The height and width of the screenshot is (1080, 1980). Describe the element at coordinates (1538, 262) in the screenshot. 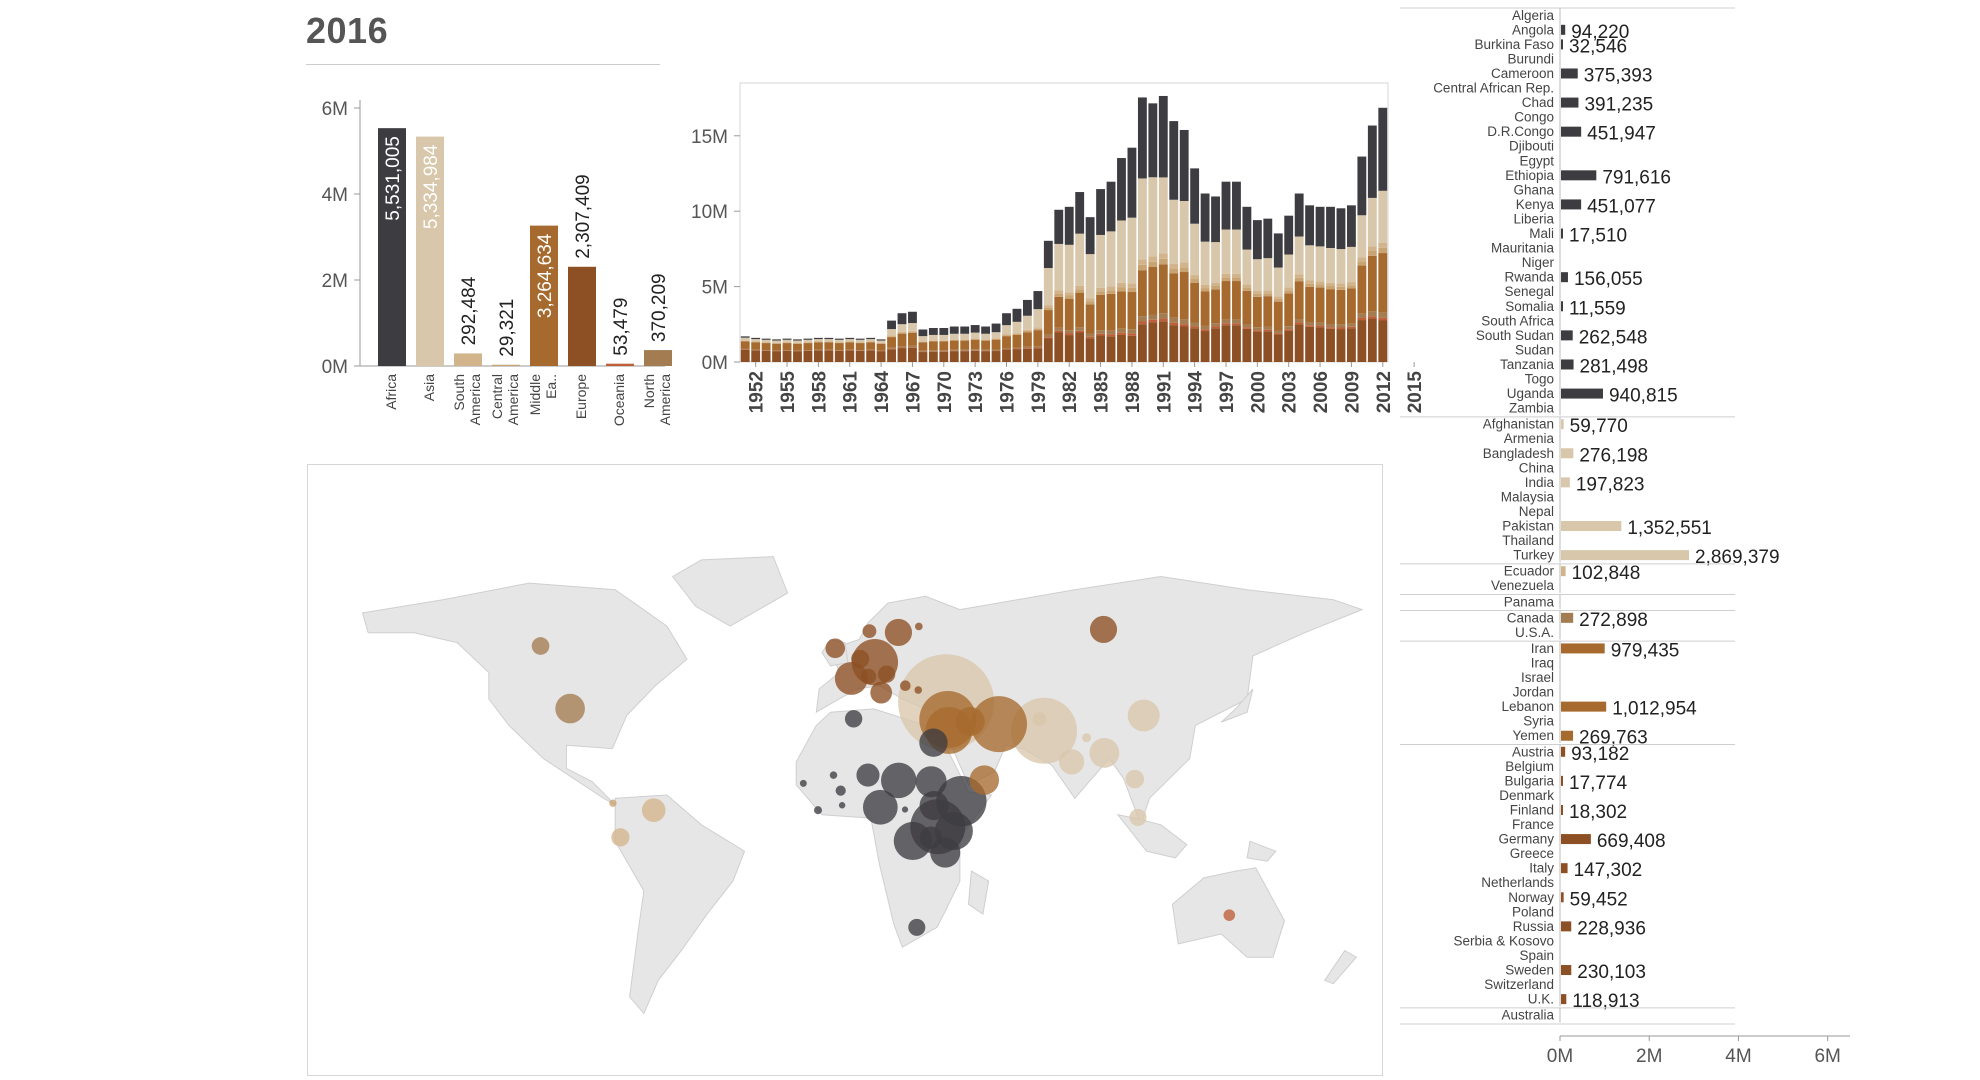

I see `country-name-label: Niger` at that location.